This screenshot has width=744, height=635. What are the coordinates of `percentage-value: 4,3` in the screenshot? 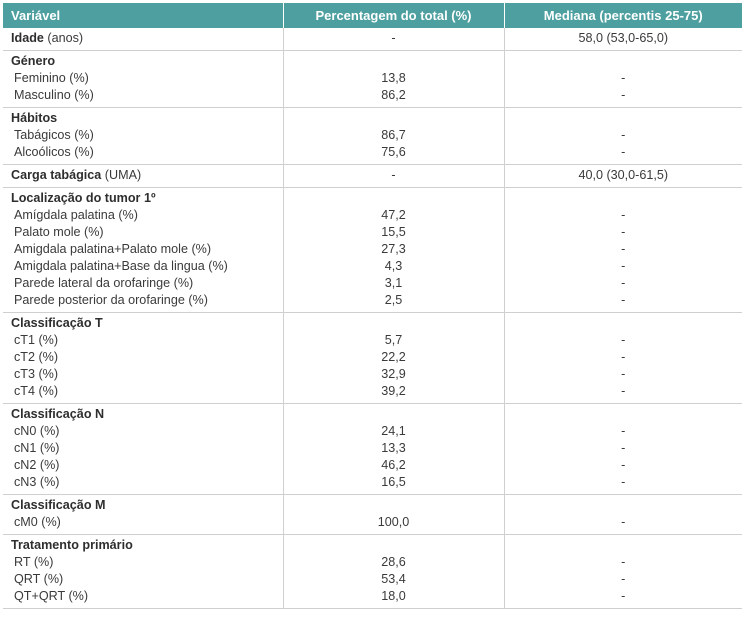 It's located at (393, 266).